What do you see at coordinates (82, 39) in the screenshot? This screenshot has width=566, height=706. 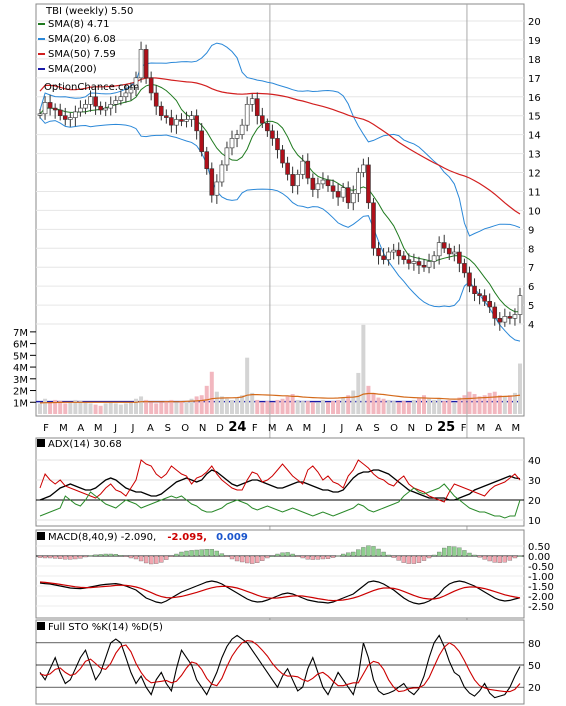 I see `legend-label: SMA(20) 6.08` at bounding box center [82, 39].